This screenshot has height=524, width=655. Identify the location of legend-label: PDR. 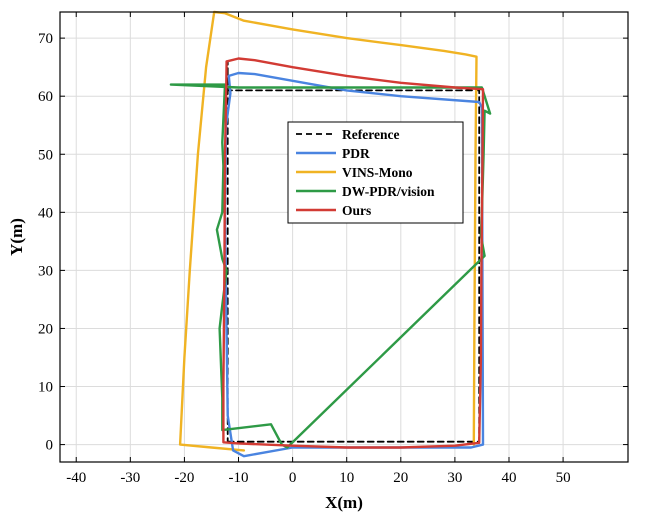
(356, 153).